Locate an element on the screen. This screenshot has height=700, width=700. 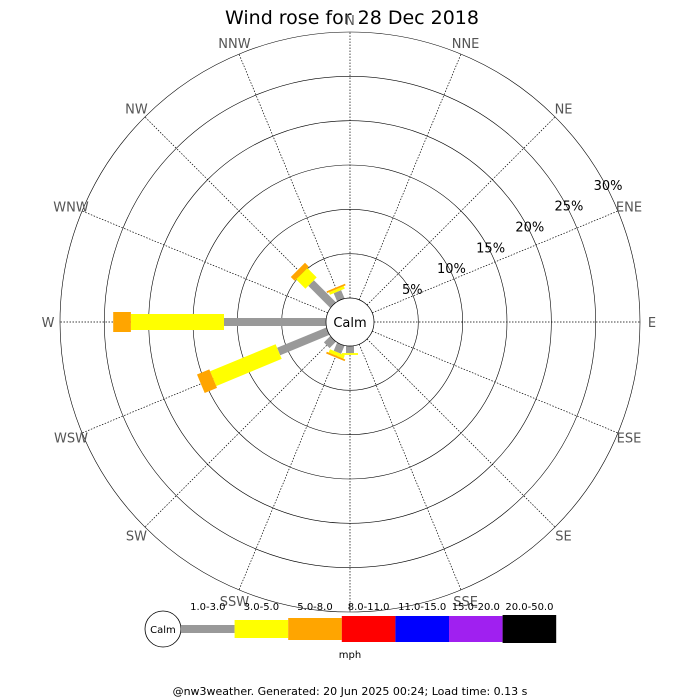
radial-tick-30: 30% is located at coordinates (608, 186).